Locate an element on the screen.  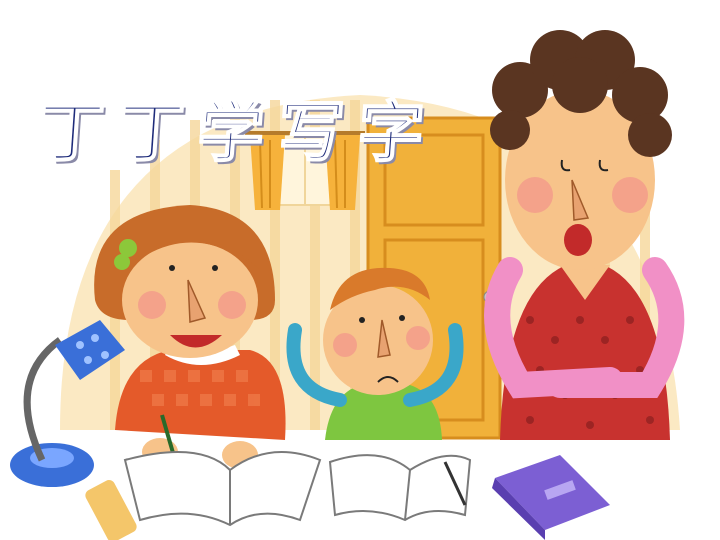
window is located at coordinates (305, 170).